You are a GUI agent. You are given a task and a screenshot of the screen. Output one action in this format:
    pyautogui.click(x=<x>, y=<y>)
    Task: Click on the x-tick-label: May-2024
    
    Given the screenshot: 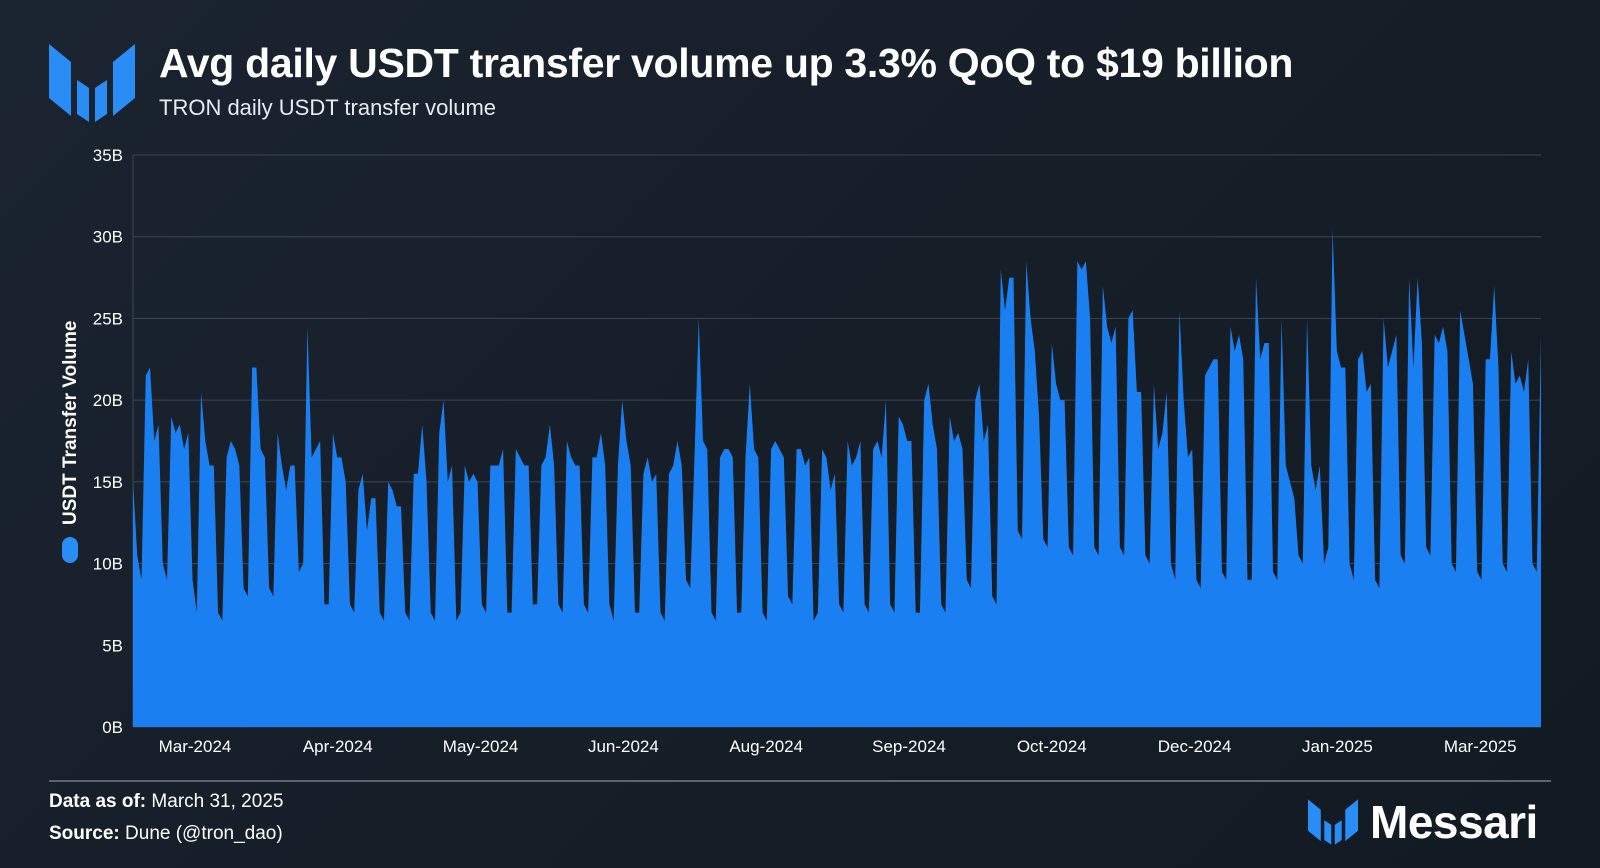 What is the action you would take?
    pyautogui.click(x=481, y=746)
    